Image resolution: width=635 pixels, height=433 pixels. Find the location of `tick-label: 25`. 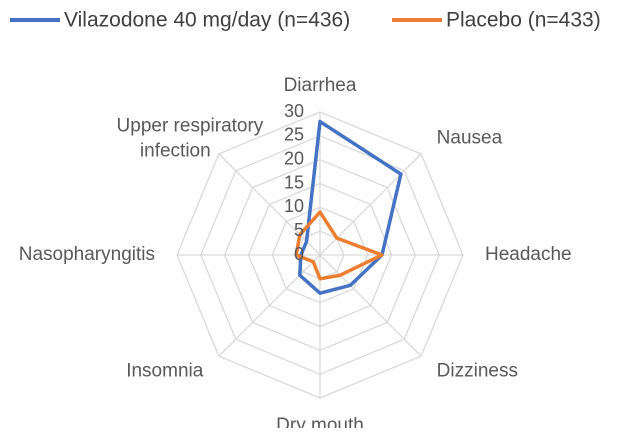

tick-label: 25 is located at coordinates (294, 135).